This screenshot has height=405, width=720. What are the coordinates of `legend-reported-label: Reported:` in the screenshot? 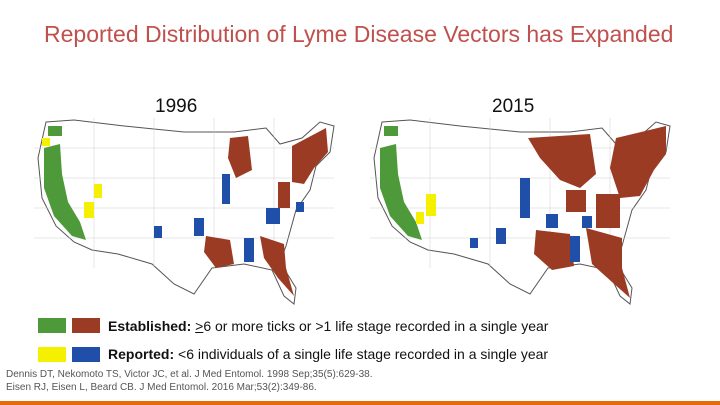 It's located at (141, 354).